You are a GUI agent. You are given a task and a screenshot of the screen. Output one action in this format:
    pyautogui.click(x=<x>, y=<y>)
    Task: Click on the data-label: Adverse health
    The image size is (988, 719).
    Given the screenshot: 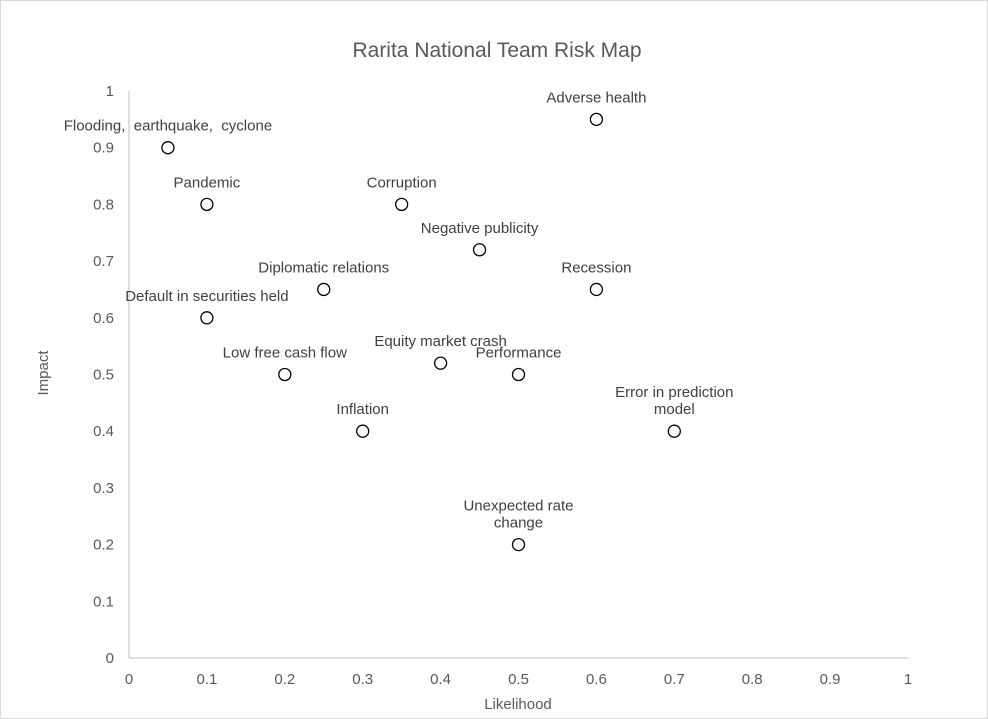 What is the action you would take?
    pyautogui.click(x=596, y=97)
    